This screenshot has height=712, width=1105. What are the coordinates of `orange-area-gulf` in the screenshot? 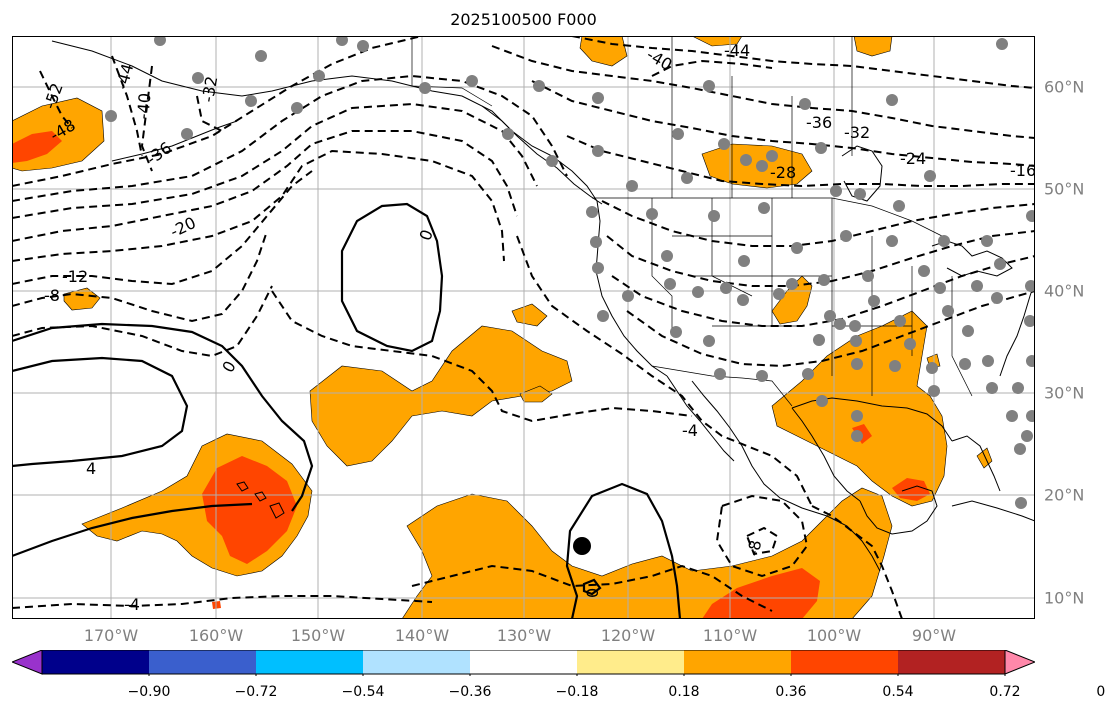 It's located at (859, 408).